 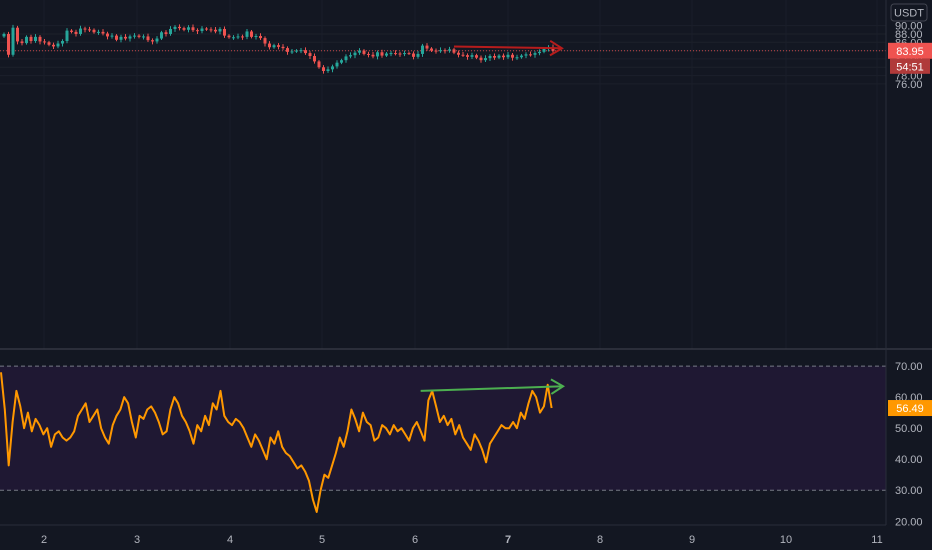 What do you see at coordinates (278, 49) in the screenshot?
I see `candlestick-series` at bounding box center [278, 49].